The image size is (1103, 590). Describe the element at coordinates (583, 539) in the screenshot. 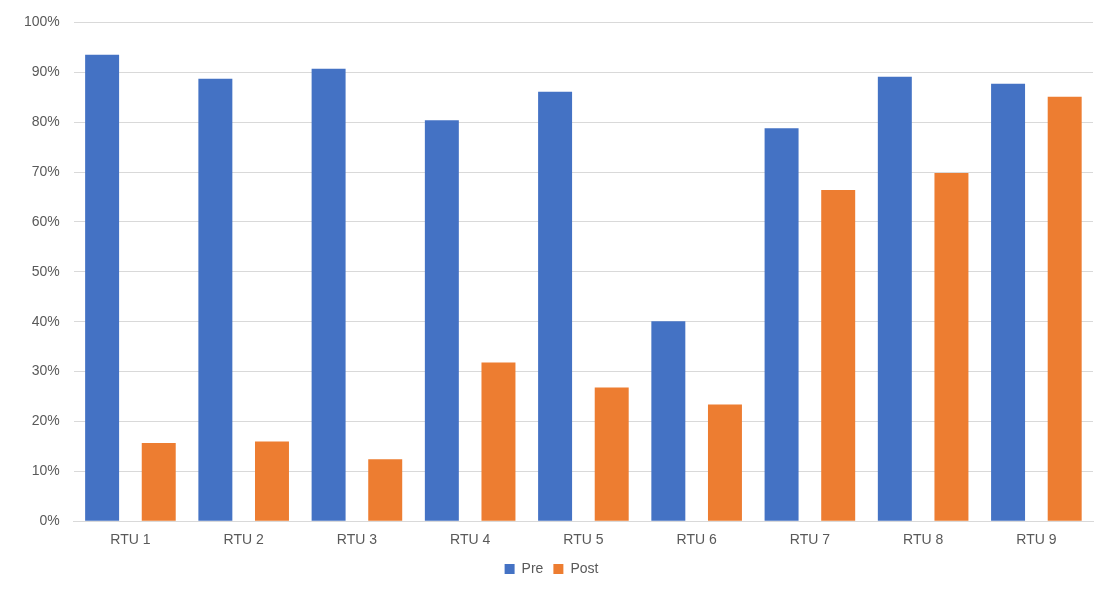

I see `x-tick-label: RTU 5` at that location.